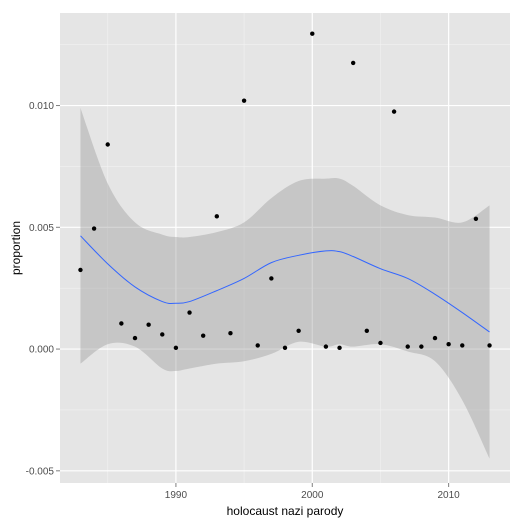  I want to click on smooth-trend-line, so click(285, 284).